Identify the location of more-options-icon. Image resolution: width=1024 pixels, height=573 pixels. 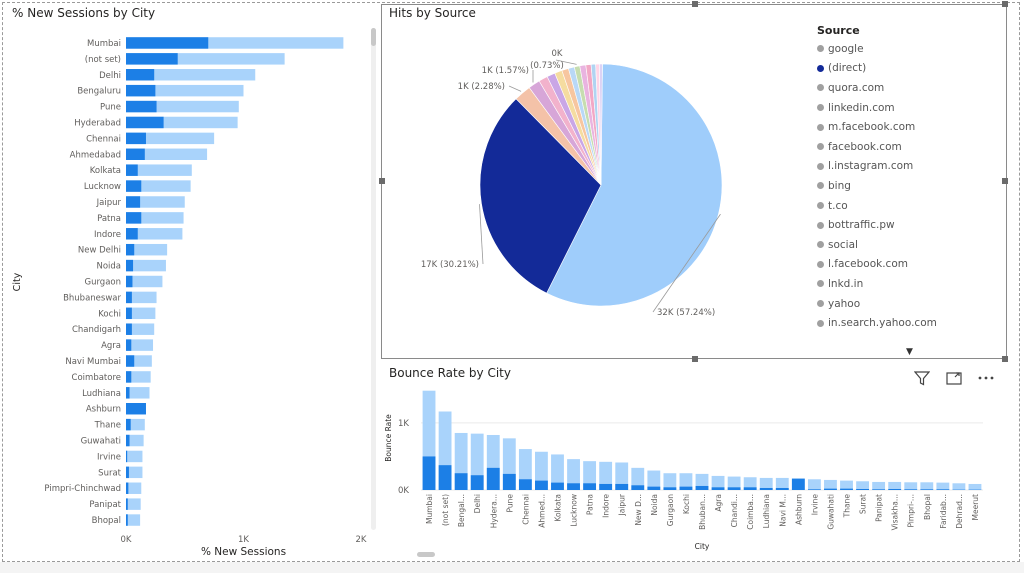
(986, 378).